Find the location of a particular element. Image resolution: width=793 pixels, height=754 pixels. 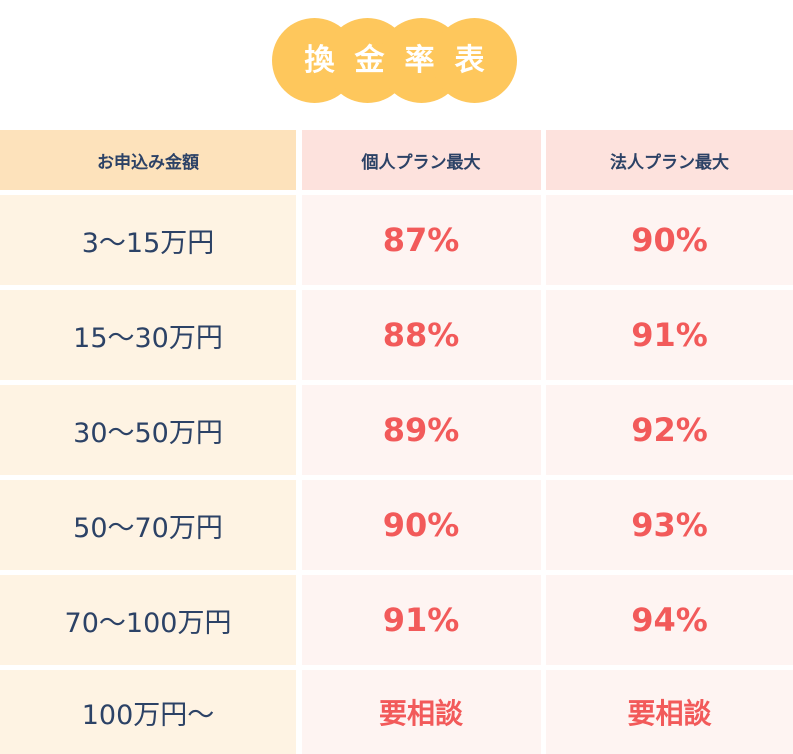

personal-rate: 87% is located at coordinates (421, 240).